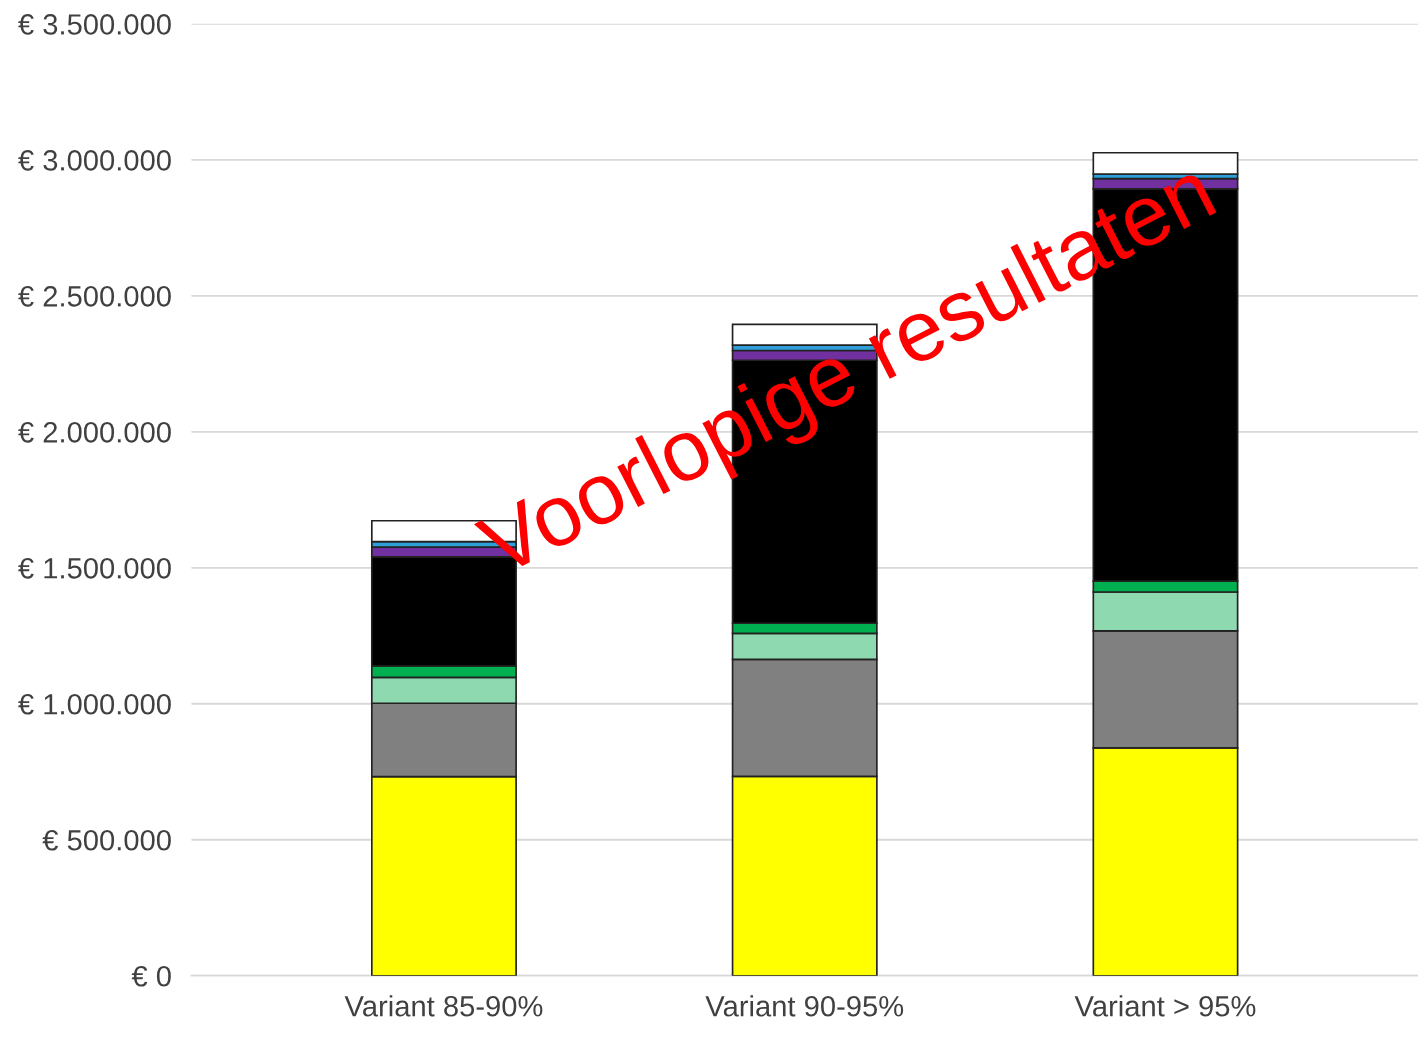 The width and height of the screenshot is (1418, 1038). Describe the element at coordinates (1165, 163) in the screenshot. I see `bar` at that location.